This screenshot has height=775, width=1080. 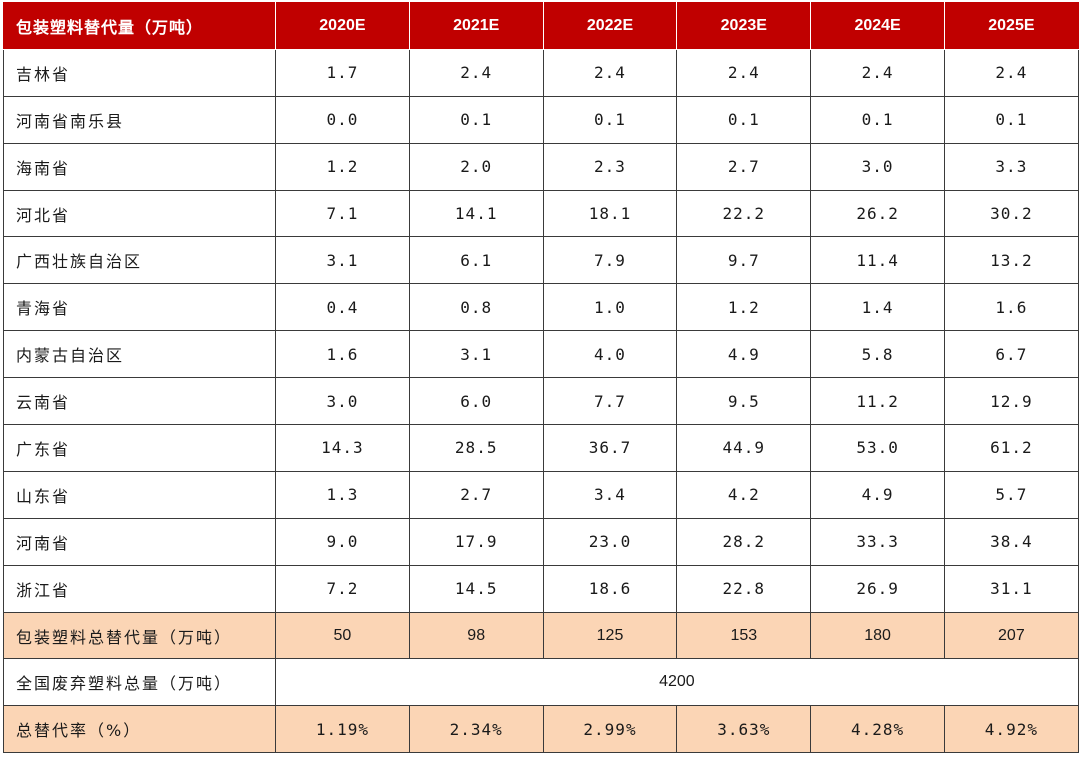 I want to click on value-cell: 9.5, so click(x=744, y=401).